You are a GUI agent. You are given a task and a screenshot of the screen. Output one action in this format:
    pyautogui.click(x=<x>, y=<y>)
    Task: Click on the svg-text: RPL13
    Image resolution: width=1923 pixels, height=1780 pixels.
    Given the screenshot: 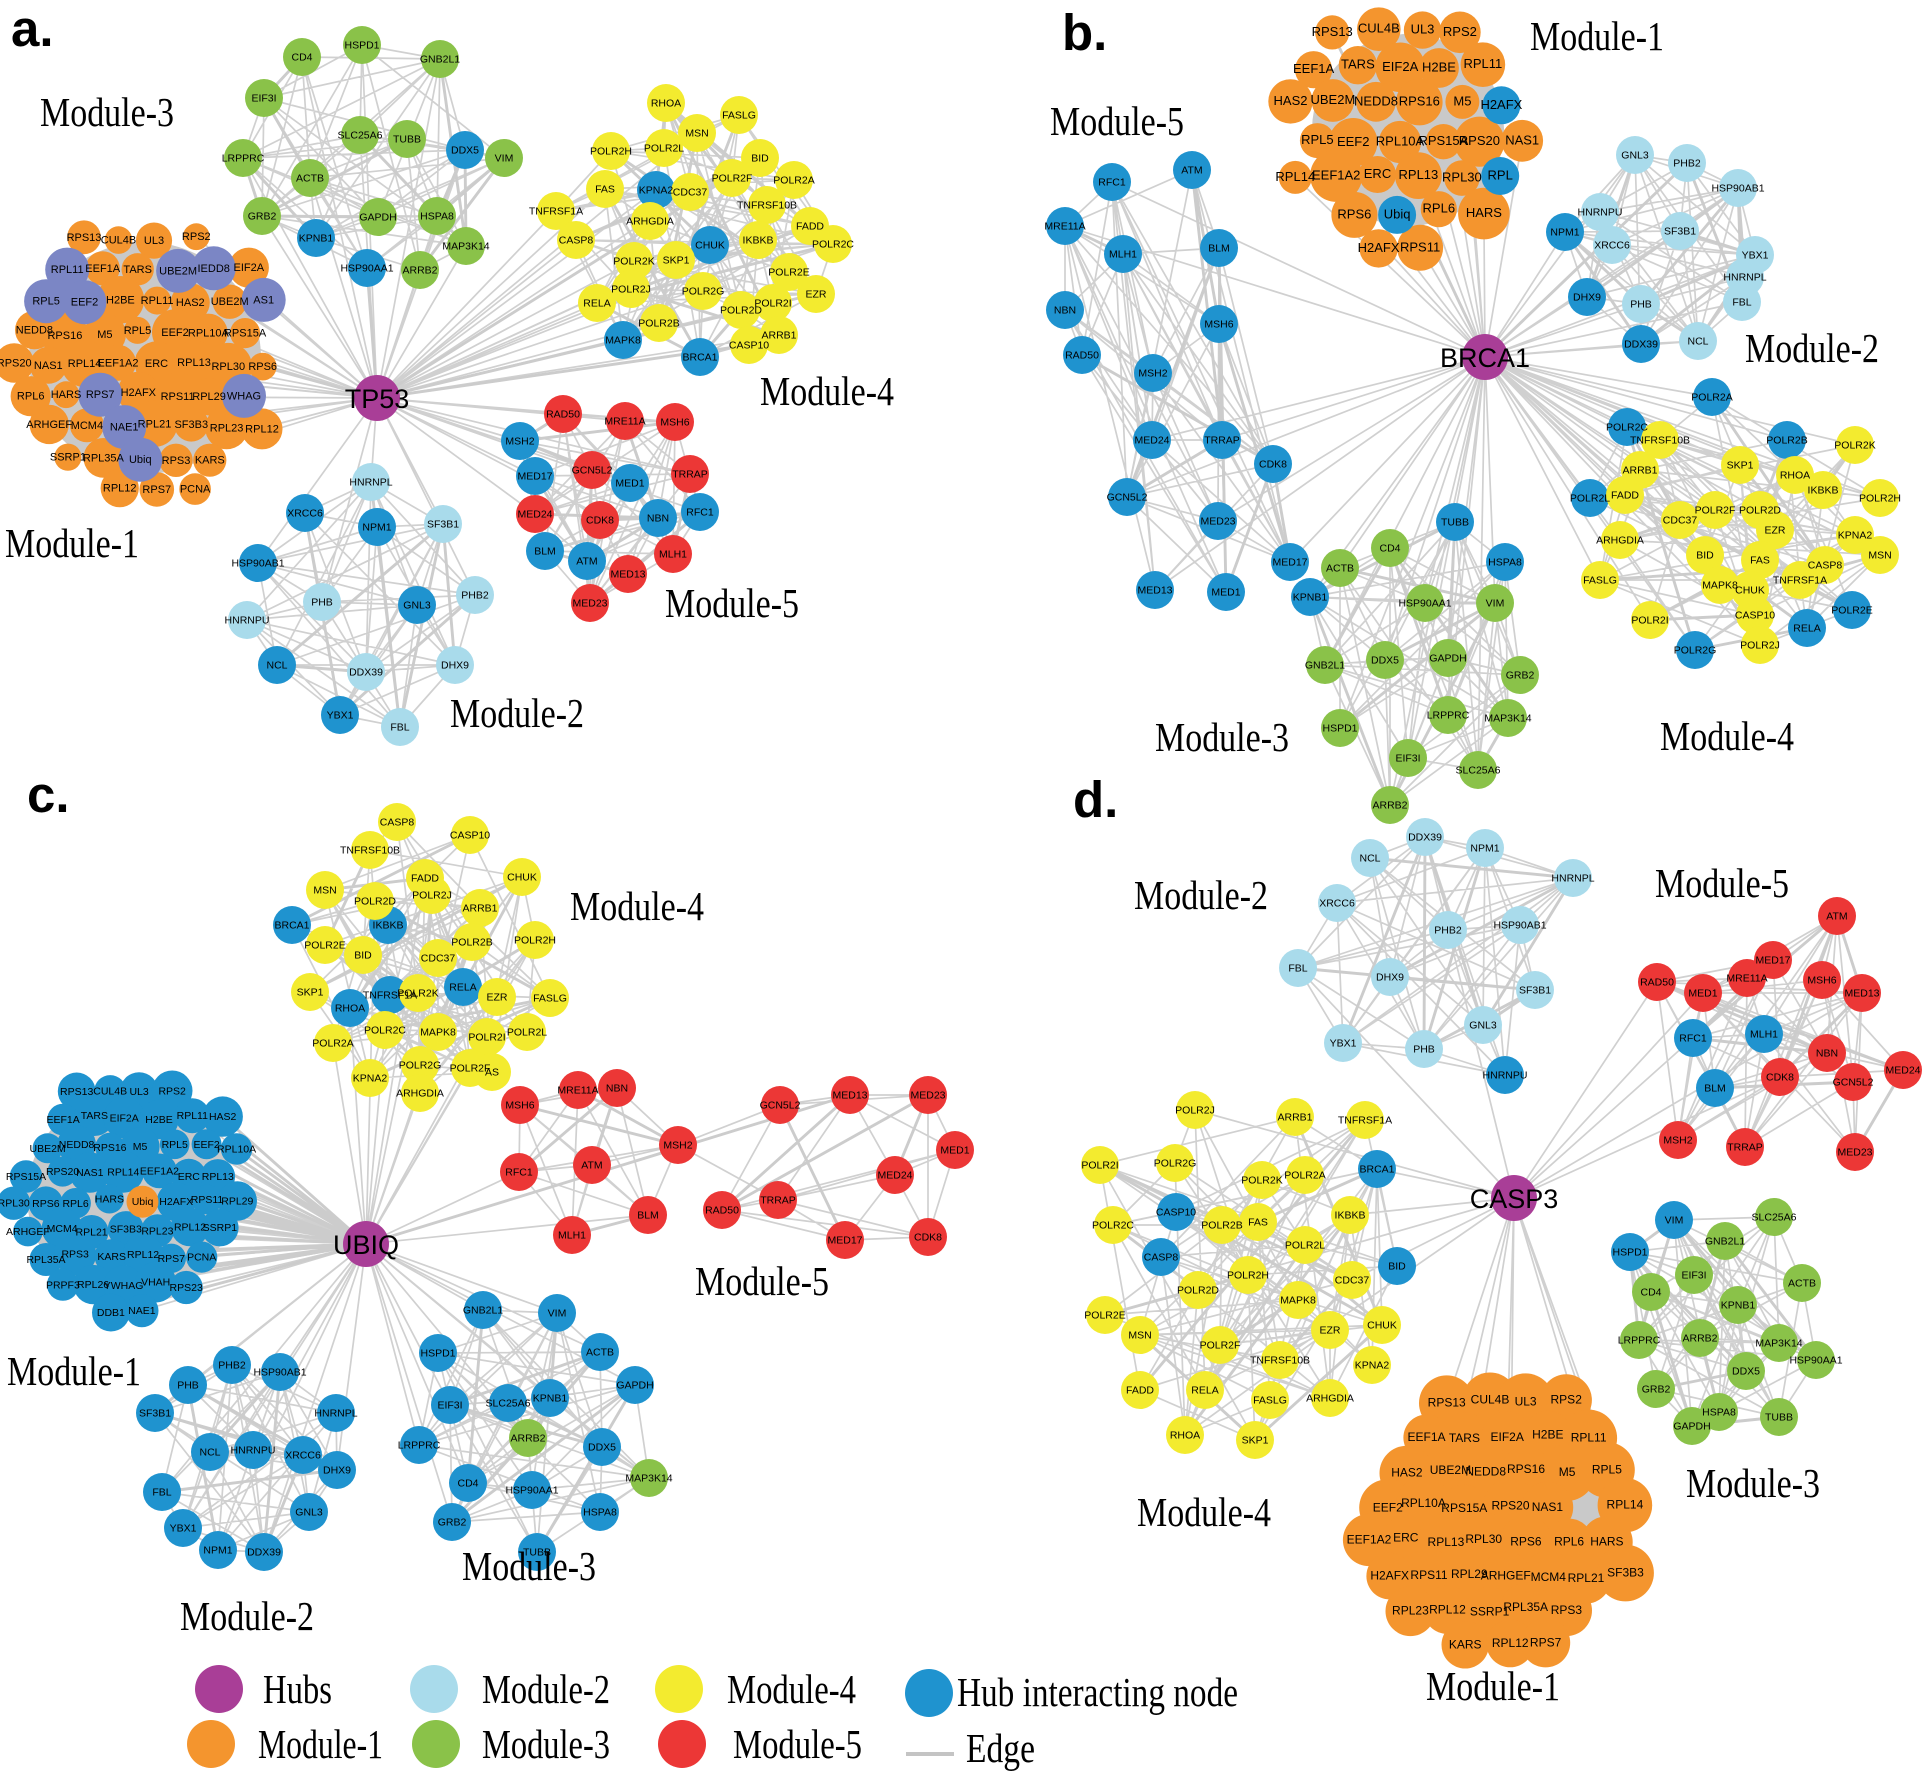 What is the action you would take?
    pyautogui.click(x=194, y=363)
    